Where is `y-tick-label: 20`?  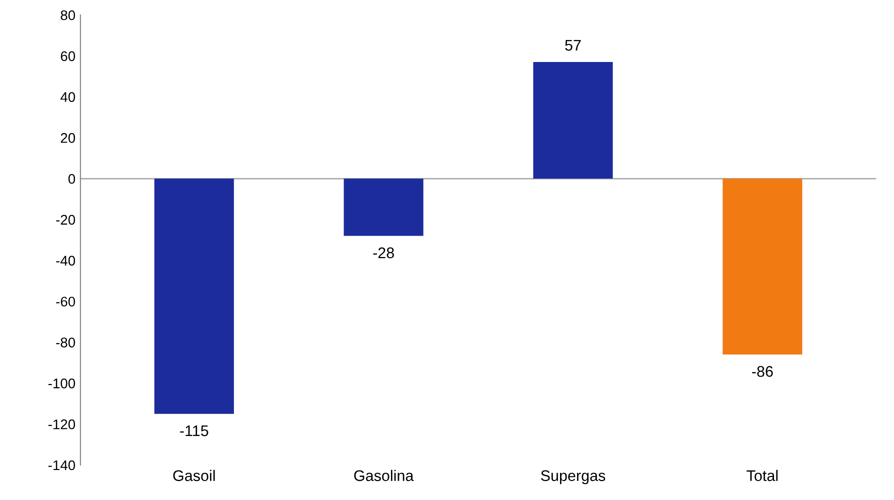 y-tick-label: 20 is located at coordinates (68, 138).